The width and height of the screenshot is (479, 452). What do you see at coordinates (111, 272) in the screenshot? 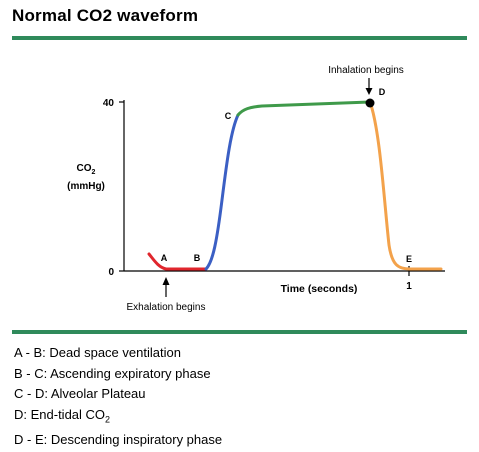
I see `y-tick-label-0: 0` at bounding box center [111, 272].